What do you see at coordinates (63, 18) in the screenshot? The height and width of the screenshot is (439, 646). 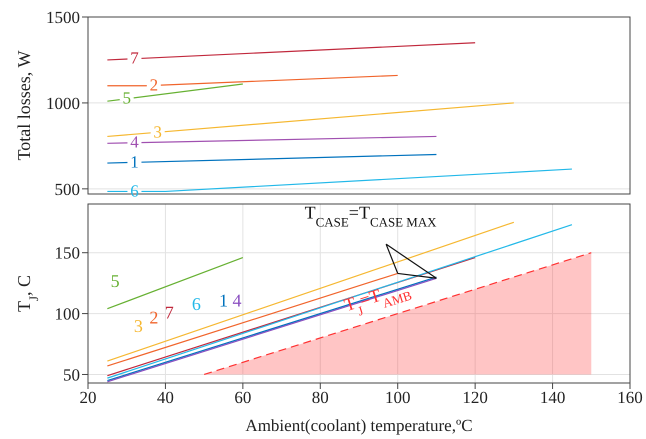 I see `y-tick-label: 1500` at bounding box center [63, 18].